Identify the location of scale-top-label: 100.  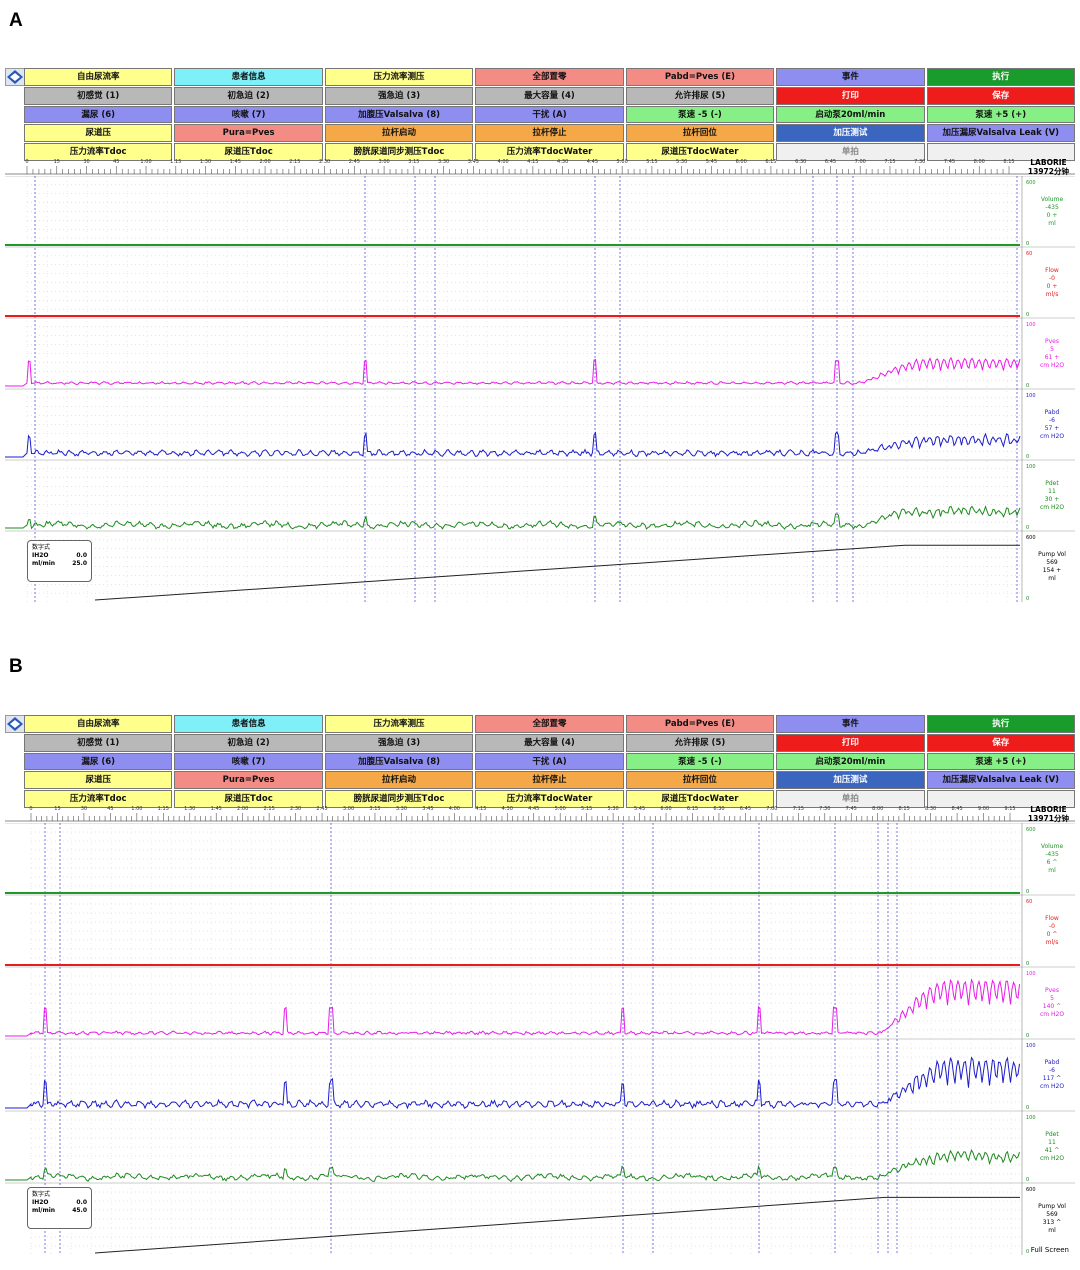
(1031, 1046).